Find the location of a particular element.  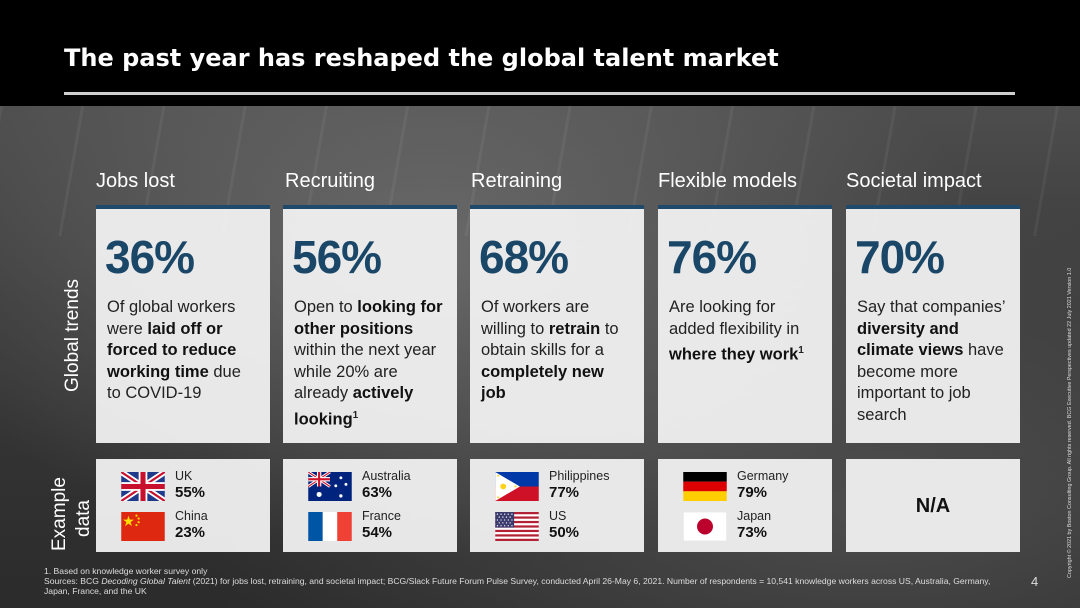

trend-percentage: 70% is located at coordinates (900, 257).